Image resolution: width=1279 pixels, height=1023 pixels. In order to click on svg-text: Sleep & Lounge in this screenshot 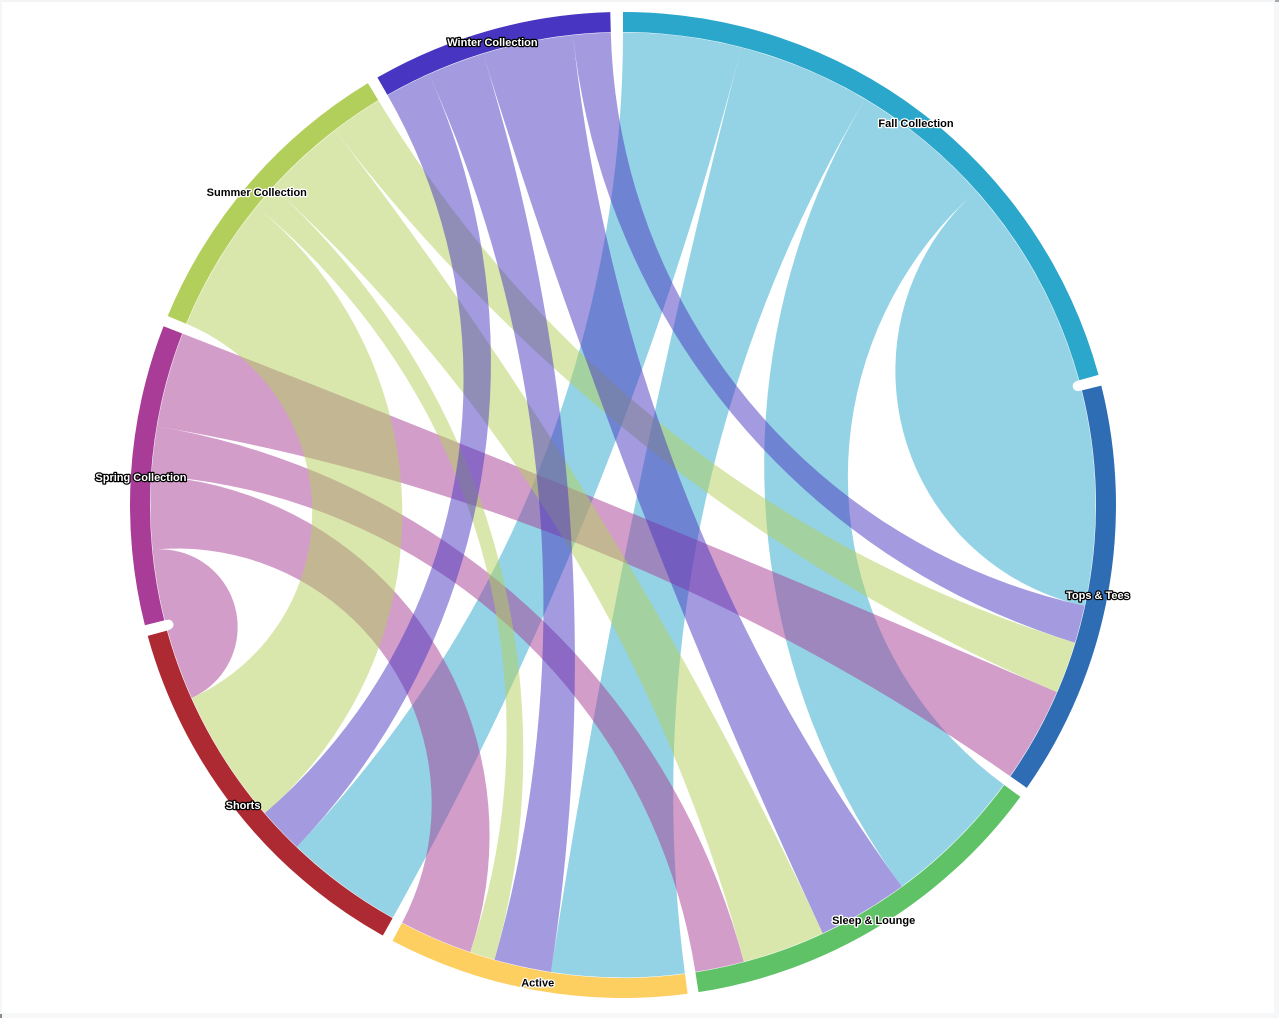, I will do `click(873, 921)`.